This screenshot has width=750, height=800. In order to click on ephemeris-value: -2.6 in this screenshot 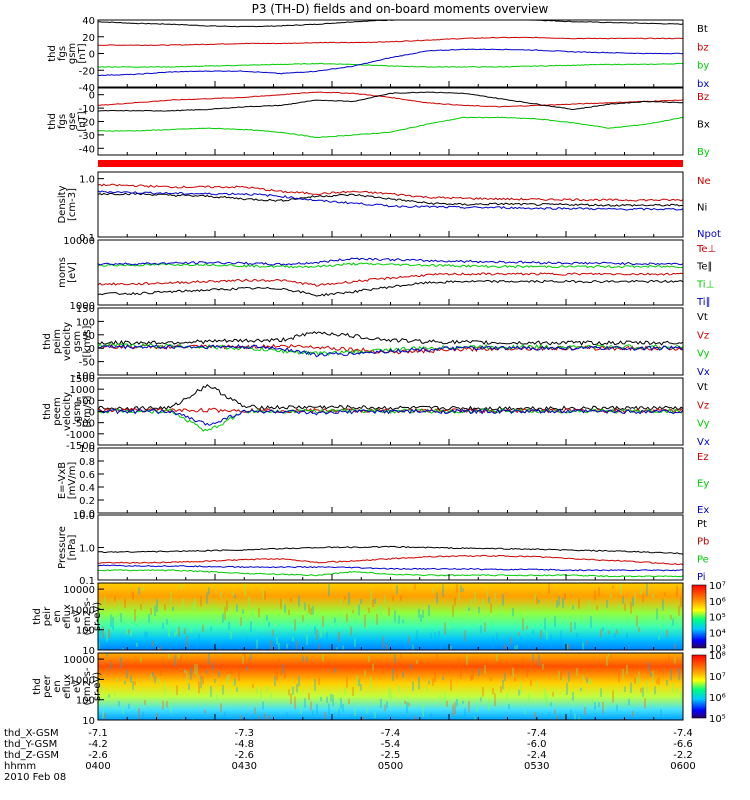, I will do `click(244, 755)`.